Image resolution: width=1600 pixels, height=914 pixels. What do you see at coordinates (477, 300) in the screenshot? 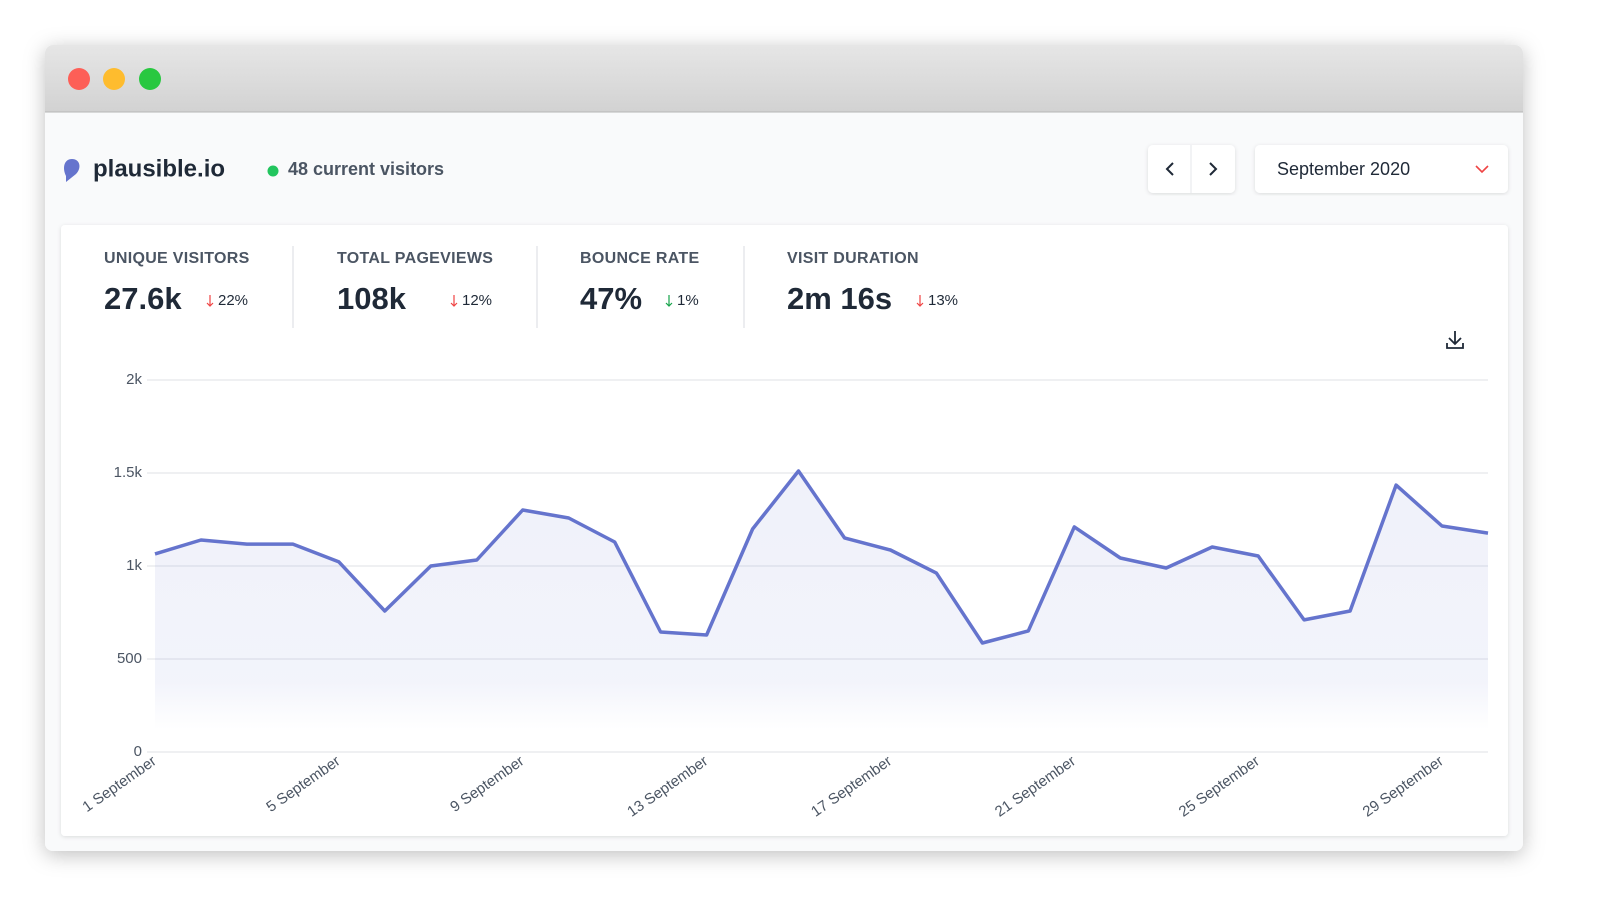
I see `stat-change: 12%` at bounding box center [477, 300].